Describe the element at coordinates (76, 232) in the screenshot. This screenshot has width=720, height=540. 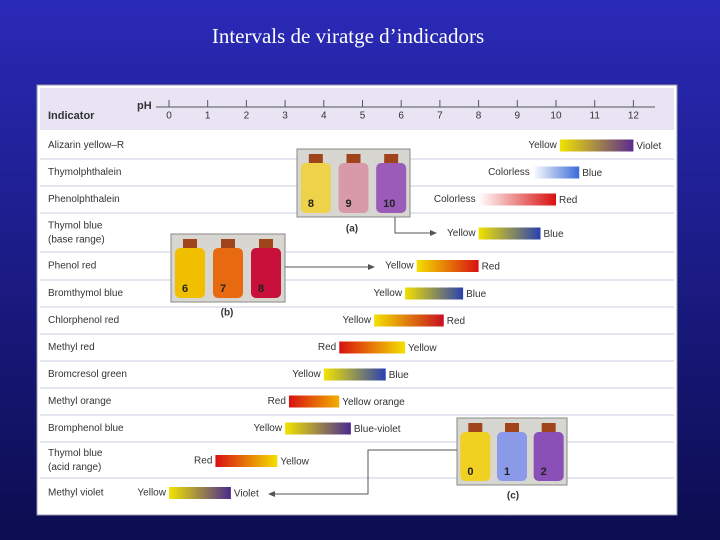
I see `row-label: Thymol blue (base range)` at that location.